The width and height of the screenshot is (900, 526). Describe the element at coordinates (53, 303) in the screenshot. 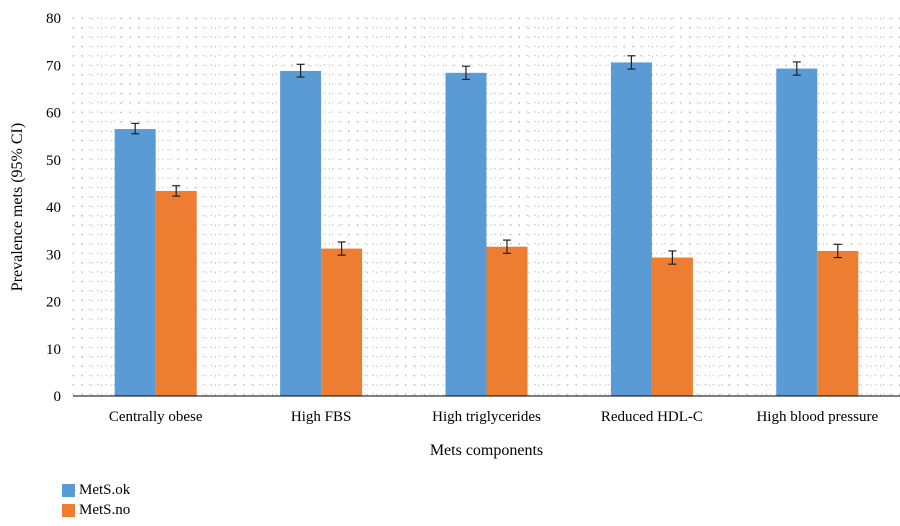

I see `y-tick-label: 20` at that location.